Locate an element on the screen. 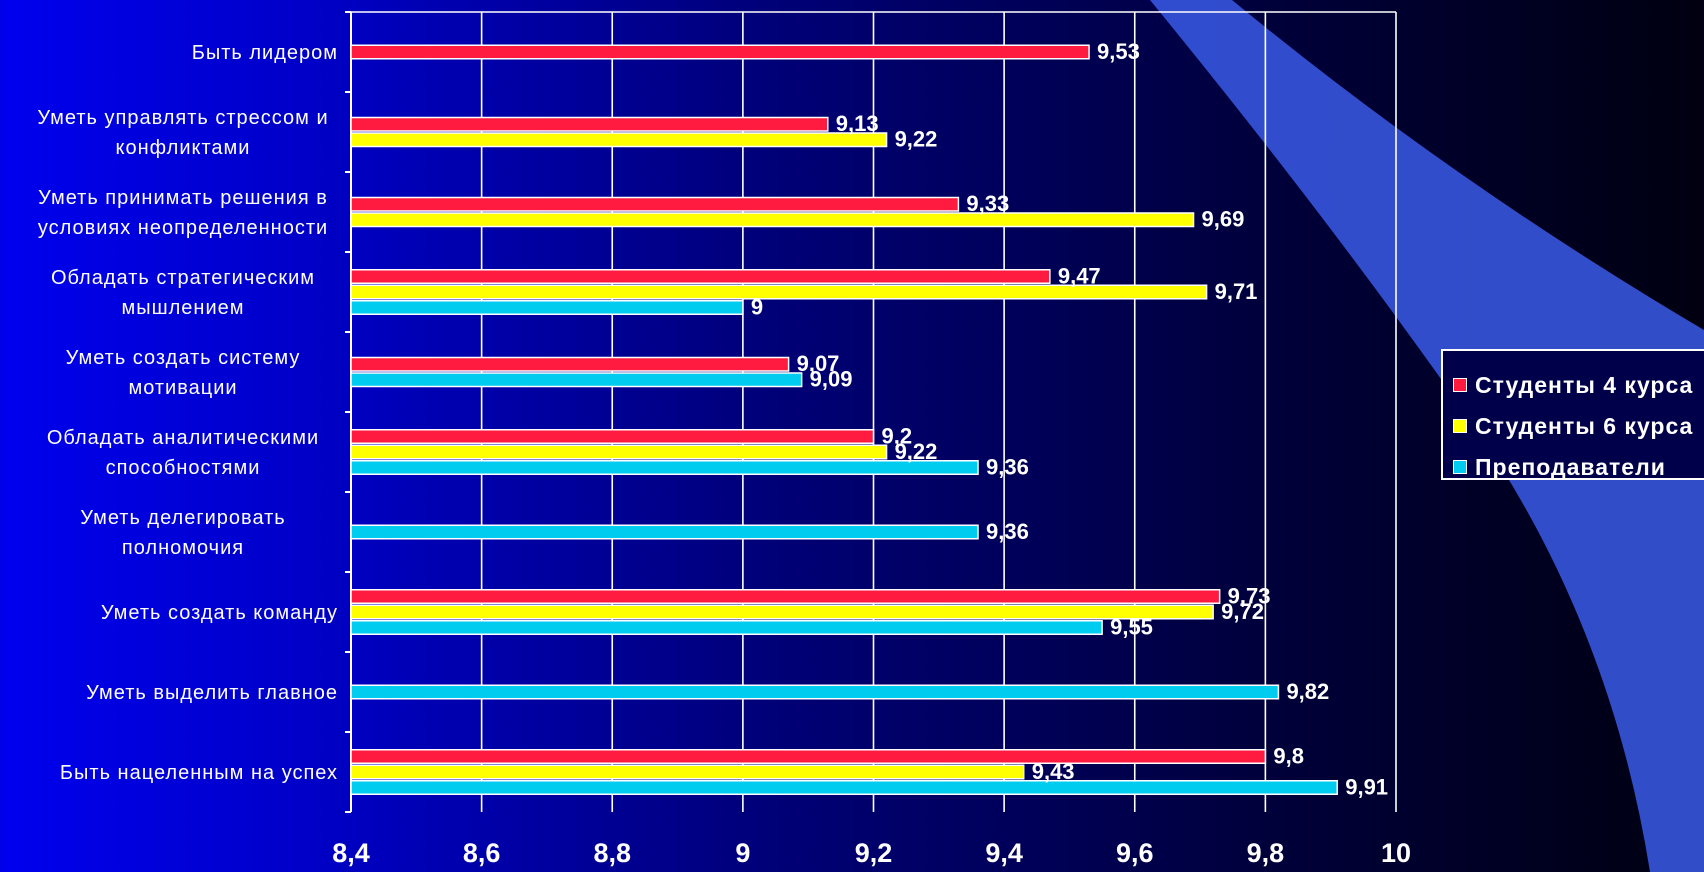 This screenshot has height=872, width=1704. data-label: 9,43 is located at coordinates (1053, 771).